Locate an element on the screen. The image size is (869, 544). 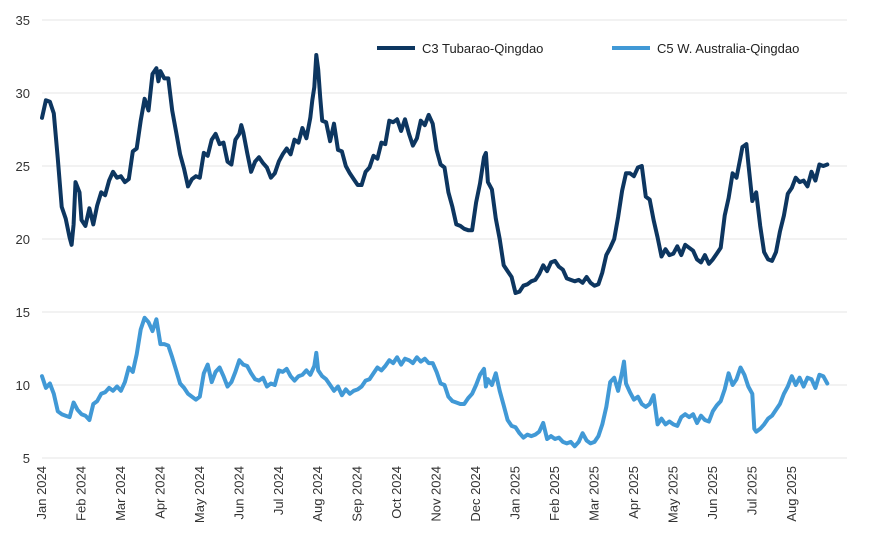
y-tick-label: 35 is located at coordinates (23, 20).